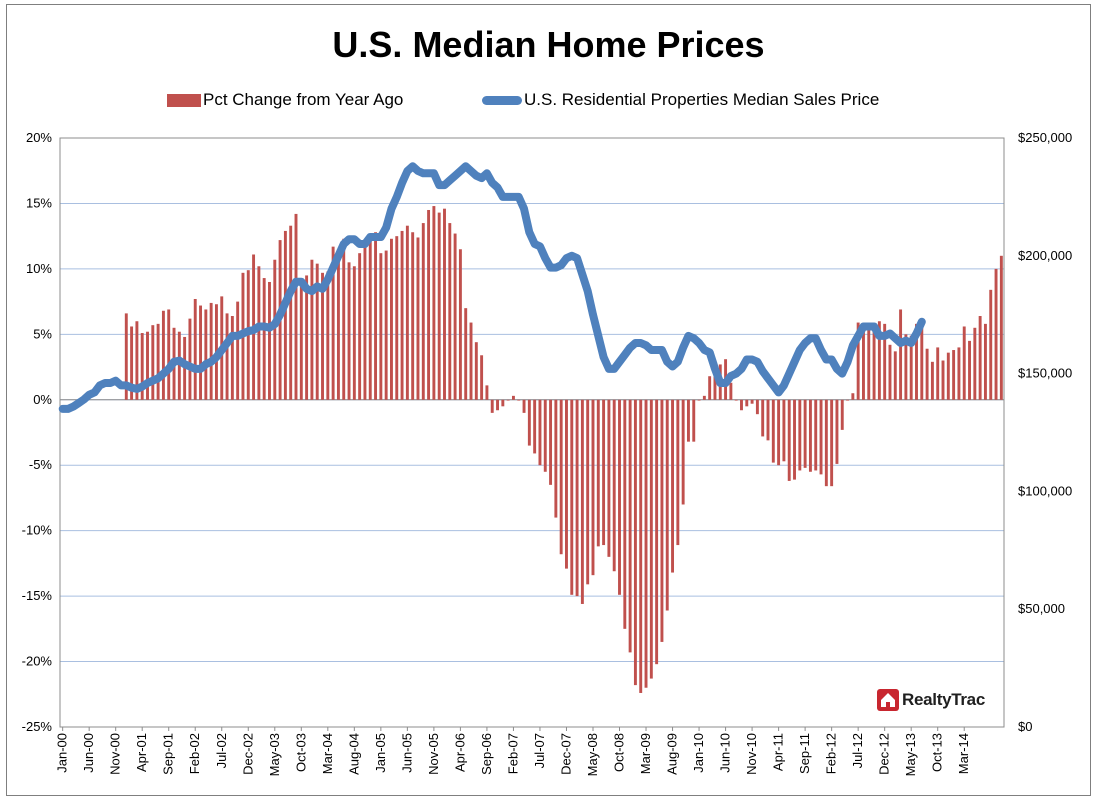 Image resolution: width=1097 pixels, height=802 pixels. Describe the element at coordinates (698, 753) in the screenshot. I see `x-tick-label: Jan-10` at that location.